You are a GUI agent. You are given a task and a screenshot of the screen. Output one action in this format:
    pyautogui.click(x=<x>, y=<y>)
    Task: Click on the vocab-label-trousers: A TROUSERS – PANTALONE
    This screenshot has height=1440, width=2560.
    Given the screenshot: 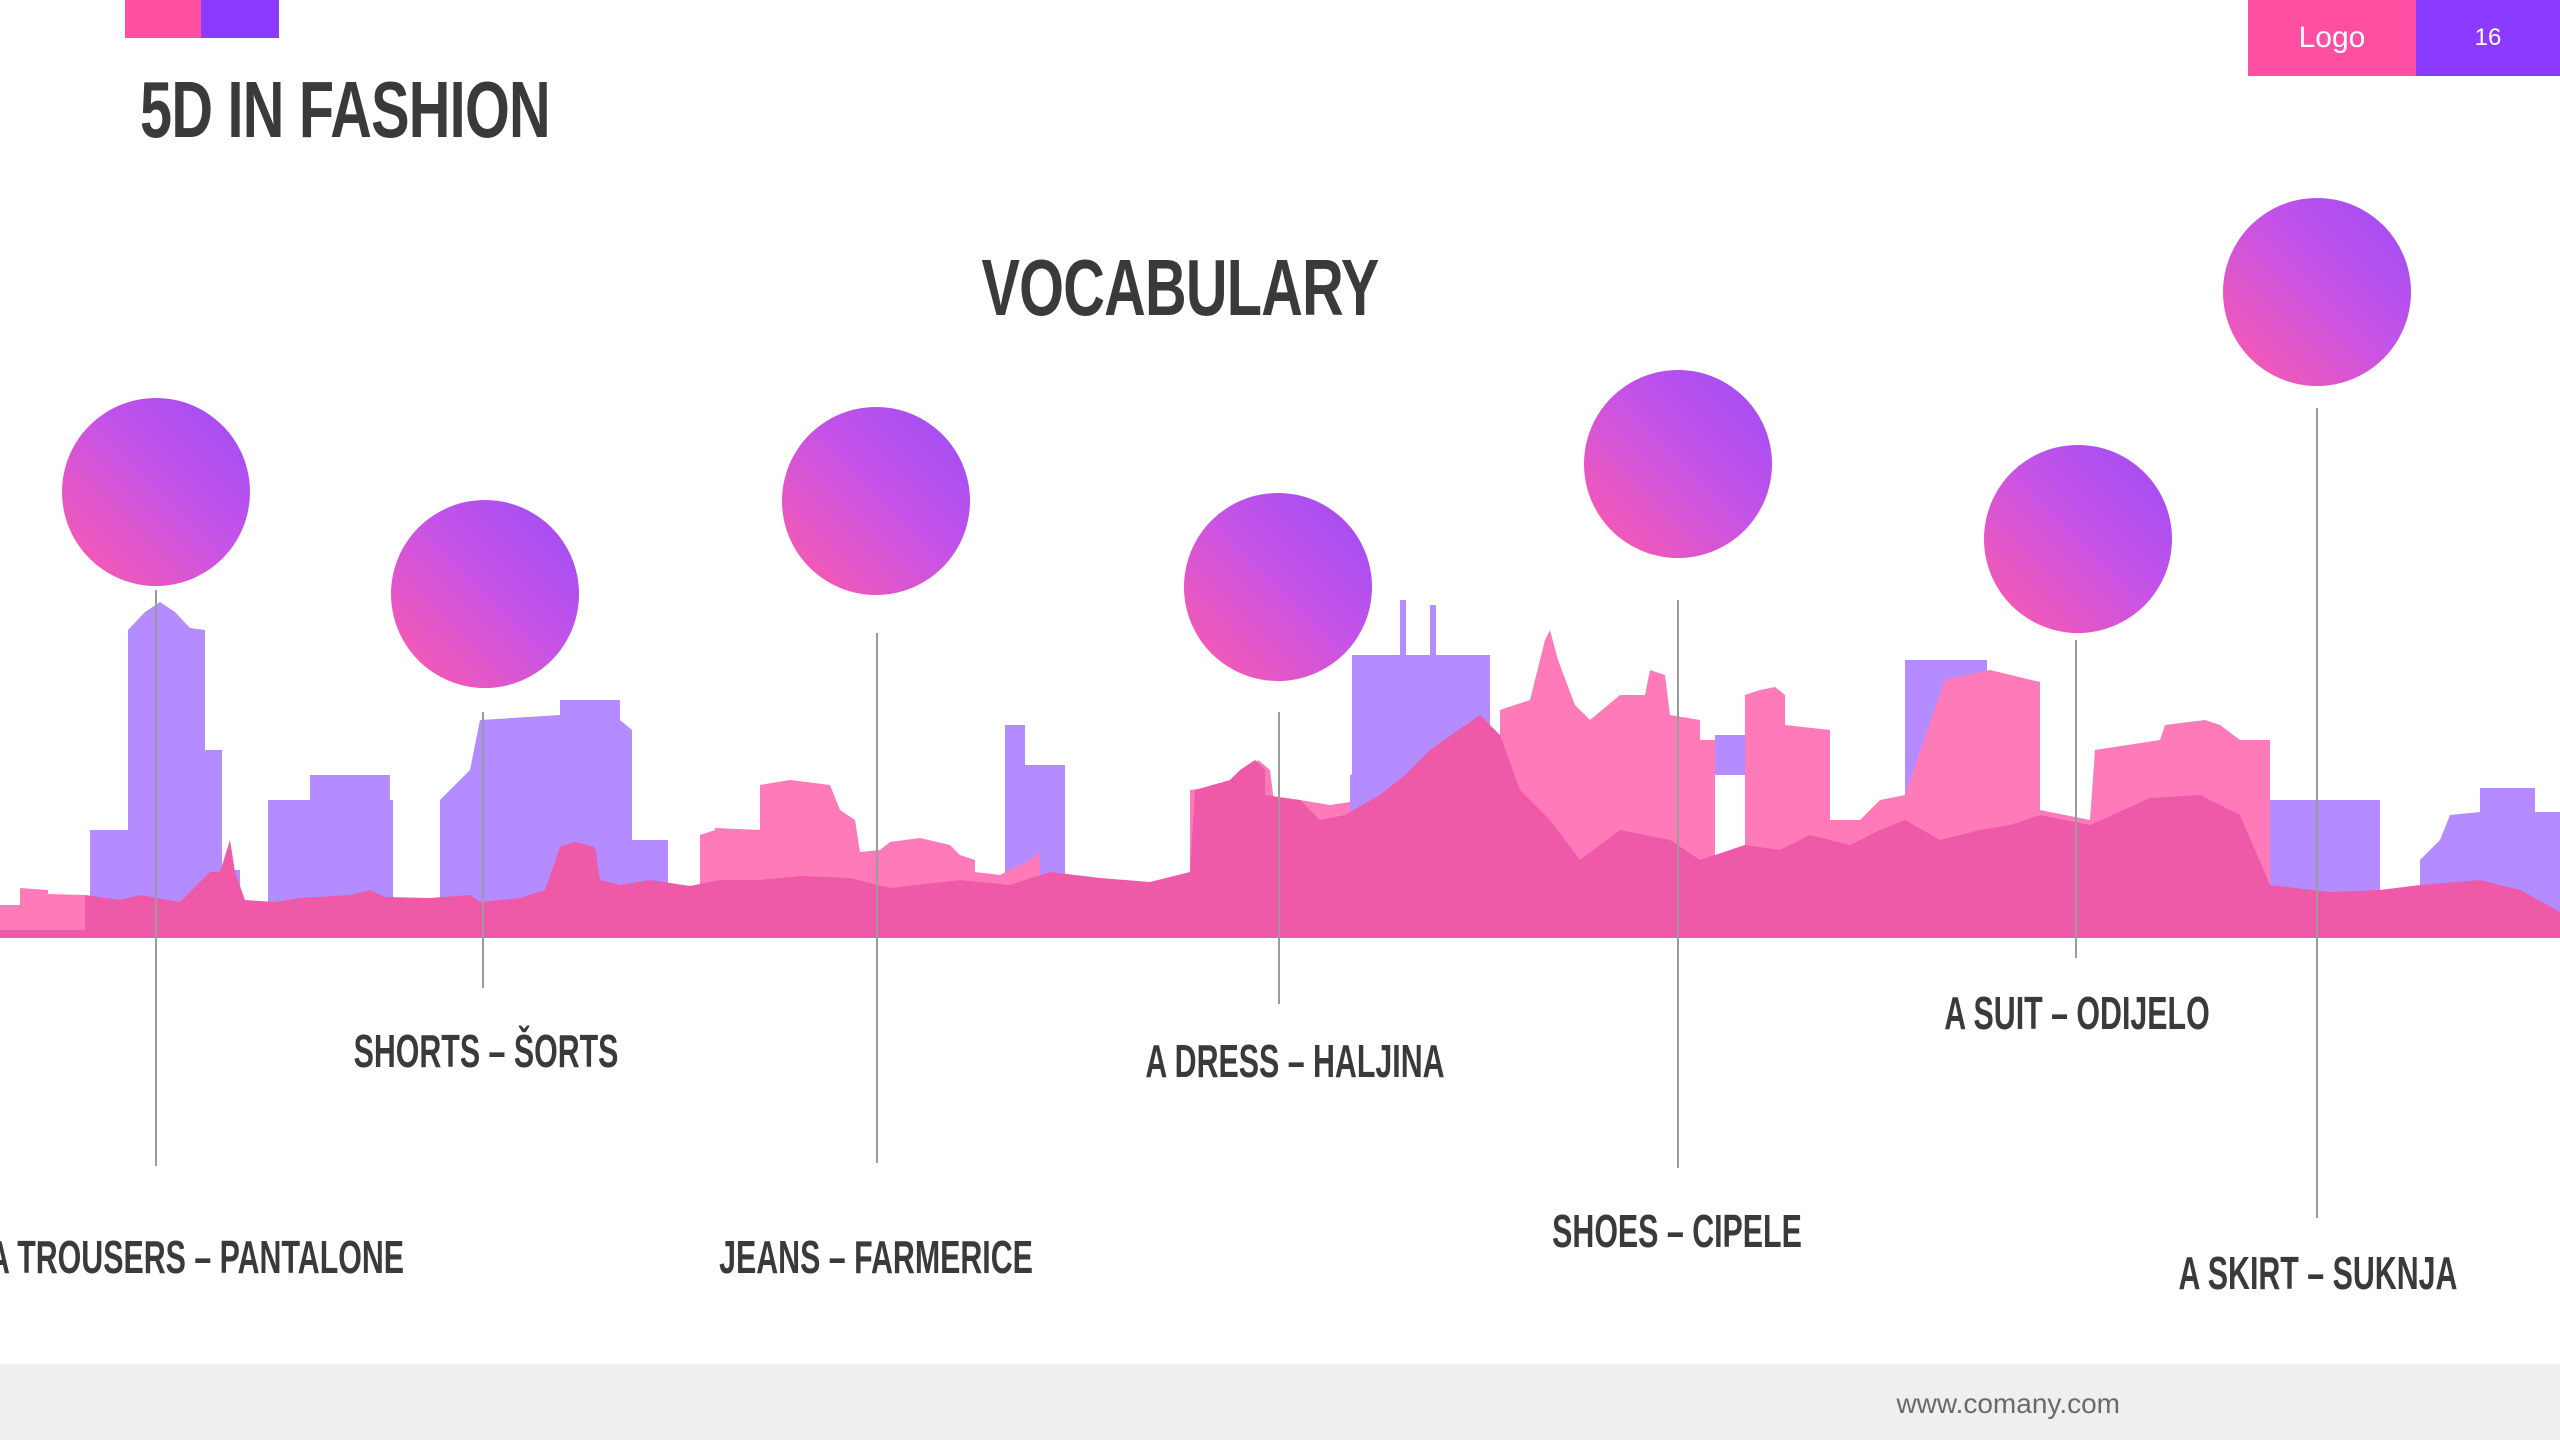 What is the action you would take?
    pyautogui.click(x=202, y=1257)
    